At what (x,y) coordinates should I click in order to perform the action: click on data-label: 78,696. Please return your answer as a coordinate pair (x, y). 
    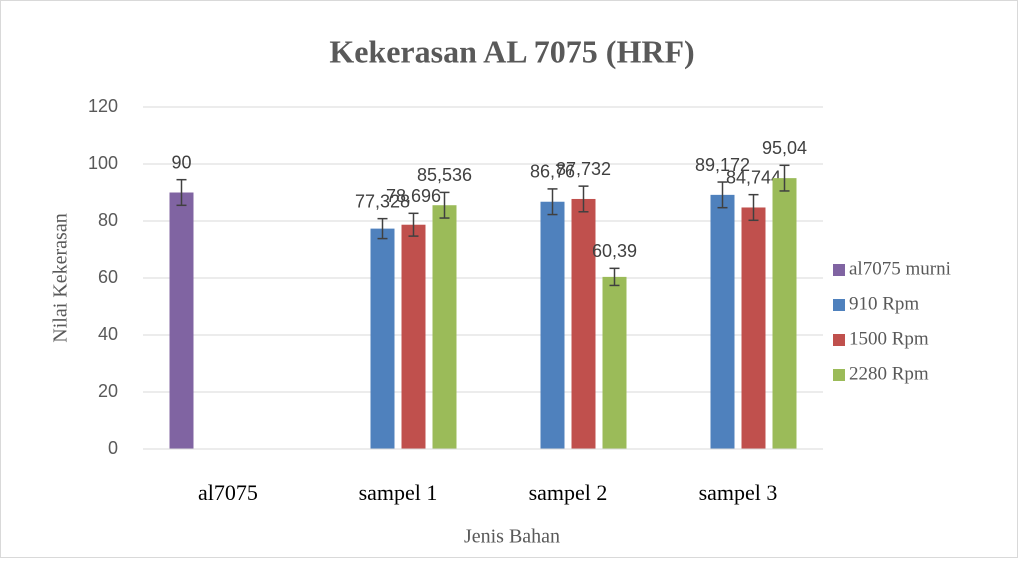
    Looking at the image, I should click on (413, 196).